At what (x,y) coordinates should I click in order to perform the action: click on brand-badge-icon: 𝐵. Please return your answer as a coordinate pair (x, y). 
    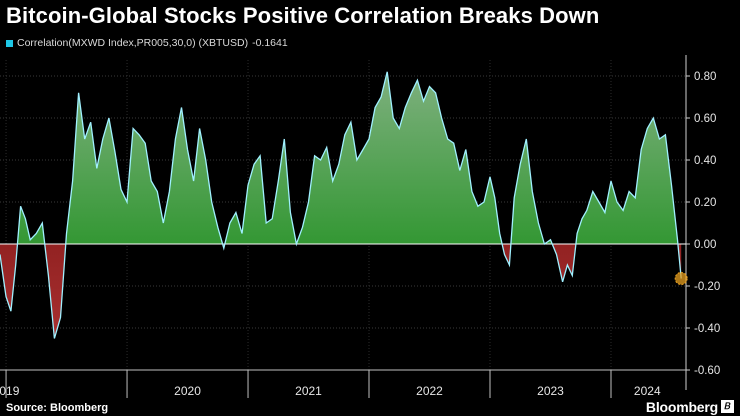
    Looking at the image, I should click on (727, 406).